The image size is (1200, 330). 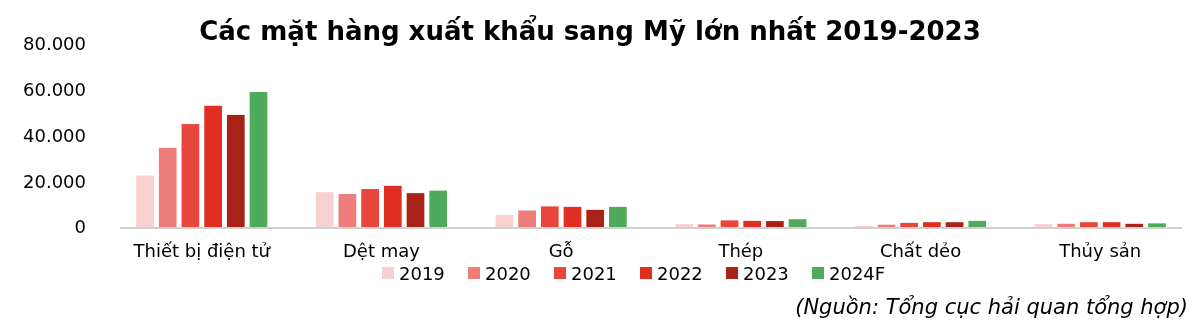 I want to click on x-tick-label: Chất dẻo, so click(x=920, y=250).